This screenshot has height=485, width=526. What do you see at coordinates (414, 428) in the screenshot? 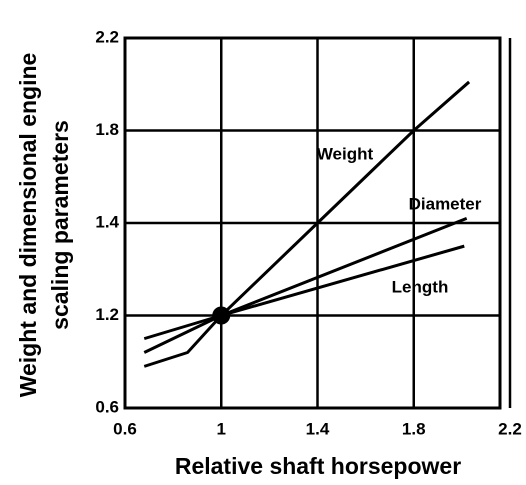
I see `x-tick-label: 1.8` at bounding box center [414, 428].